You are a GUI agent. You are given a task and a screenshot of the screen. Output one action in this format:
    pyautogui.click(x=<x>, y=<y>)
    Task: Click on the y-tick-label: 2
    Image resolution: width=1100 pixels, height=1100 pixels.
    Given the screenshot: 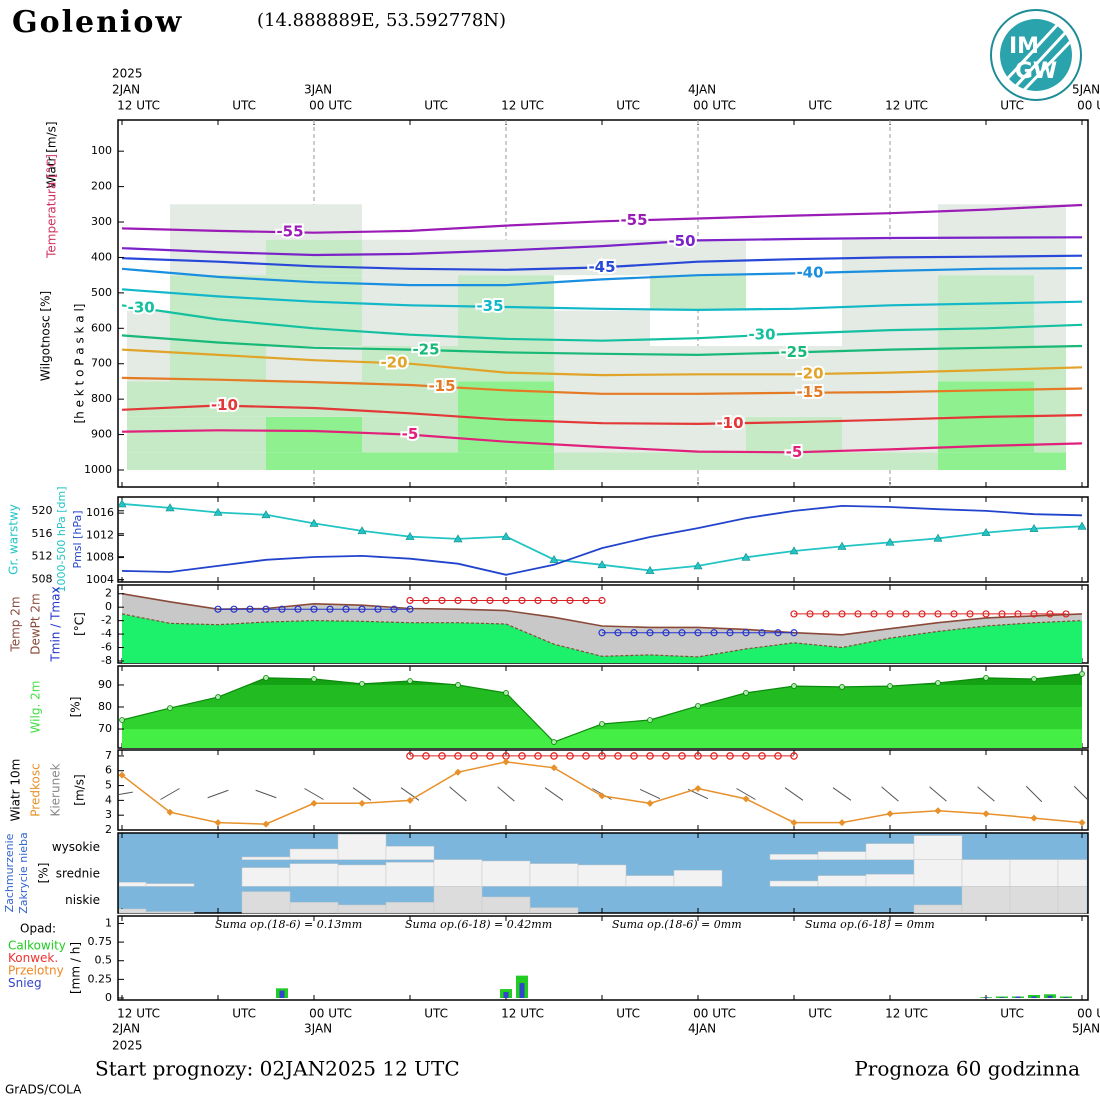 What is the action you would take?
    pyautogui.click(x=108, y=829)
    